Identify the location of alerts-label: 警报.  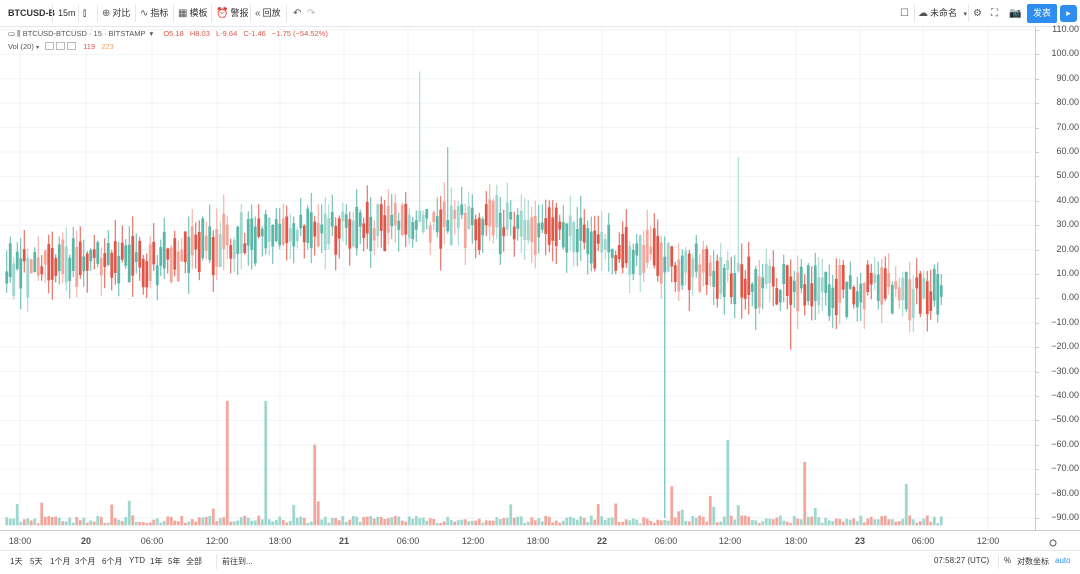
(239, 13).